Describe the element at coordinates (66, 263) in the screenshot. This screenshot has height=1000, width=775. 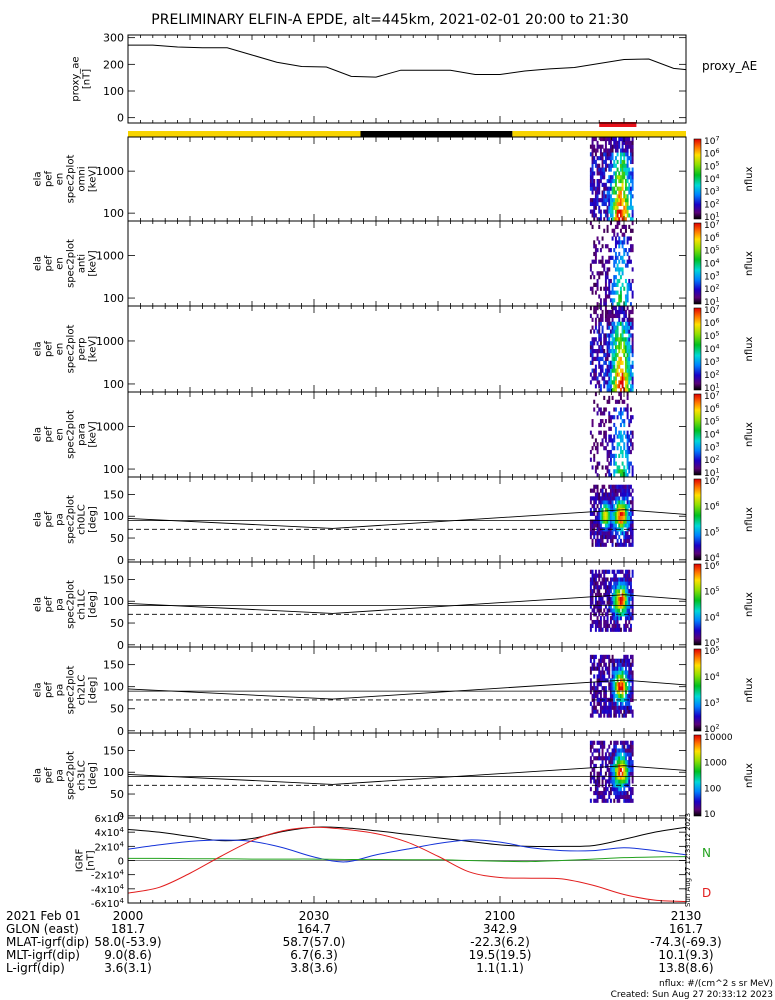
I see `en_anti-ylabel: elapefenspec2plotanti[keV]` at that location.